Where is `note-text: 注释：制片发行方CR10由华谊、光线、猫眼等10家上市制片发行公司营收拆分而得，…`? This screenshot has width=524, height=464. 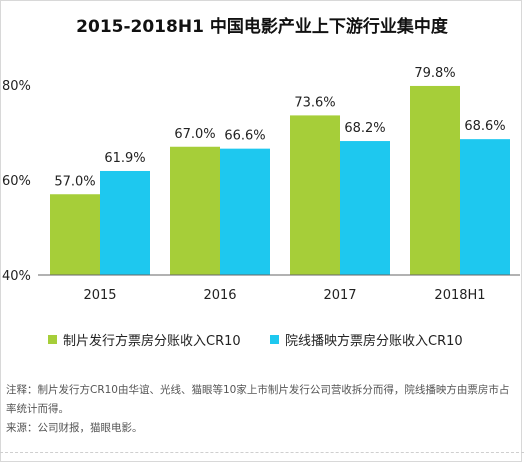 note-text: 注释：制片发行方CR10由华谊、光线、猫眼等10家上市制片发行公司营收拆分而得，… is located at coordinates (258, 399).